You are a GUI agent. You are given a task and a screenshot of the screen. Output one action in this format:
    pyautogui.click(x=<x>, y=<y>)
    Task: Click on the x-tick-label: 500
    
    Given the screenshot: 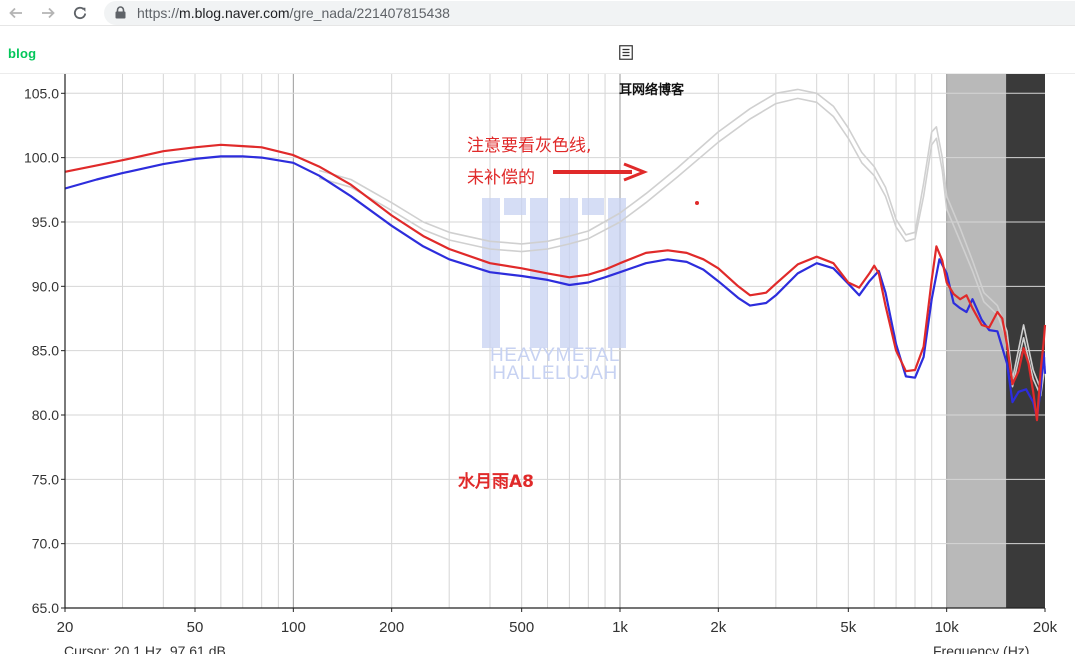 What is the action you would take?
    pyautogui.click(x=521, y=627)
    